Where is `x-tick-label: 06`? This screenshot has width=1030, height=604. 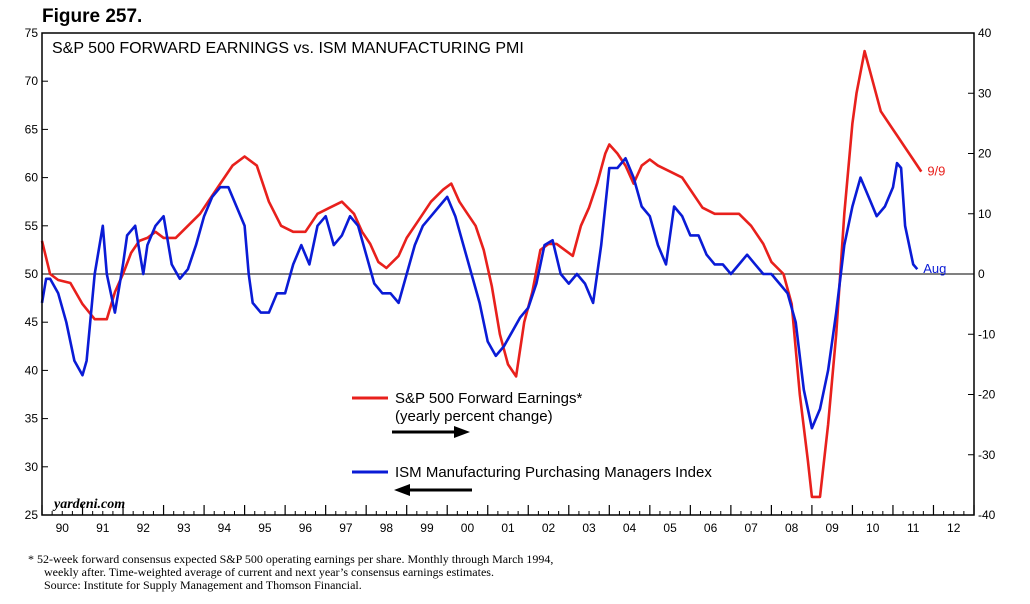 x-tick-label: 06 is located at coordinates (711, 528).